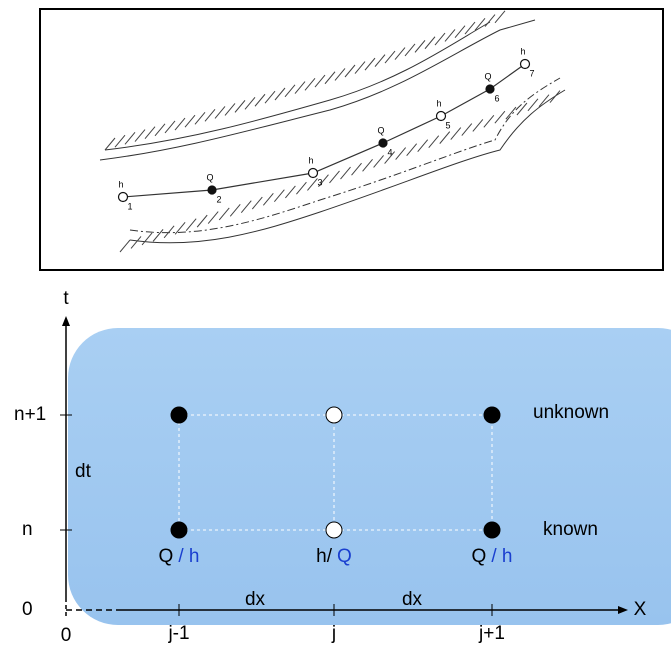 This screenshot has height=658, width=671. I want to click on node-number: 2, so click(218, 199).